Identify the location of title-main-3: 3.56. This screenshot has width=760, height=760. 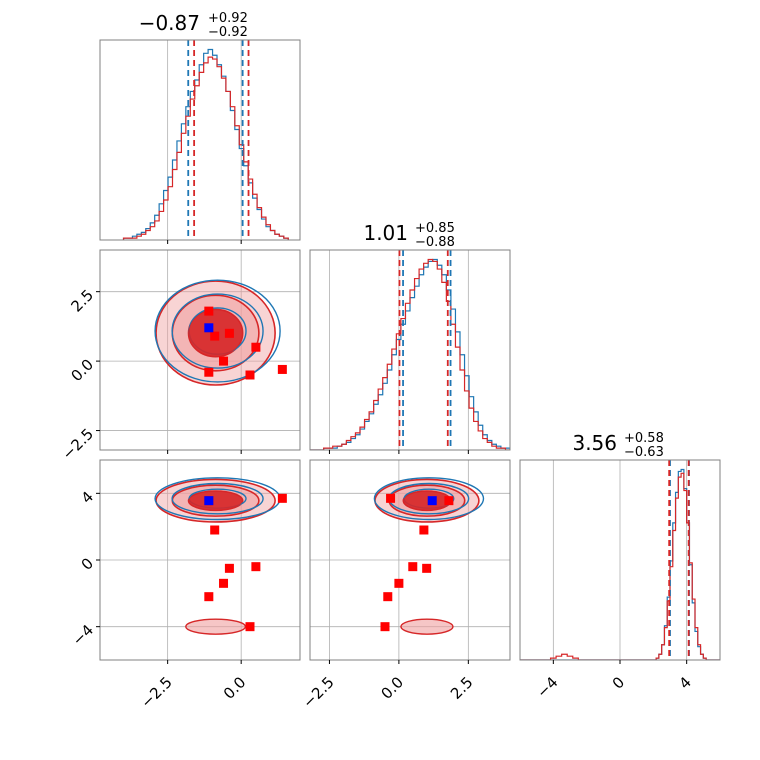
(594, 443).